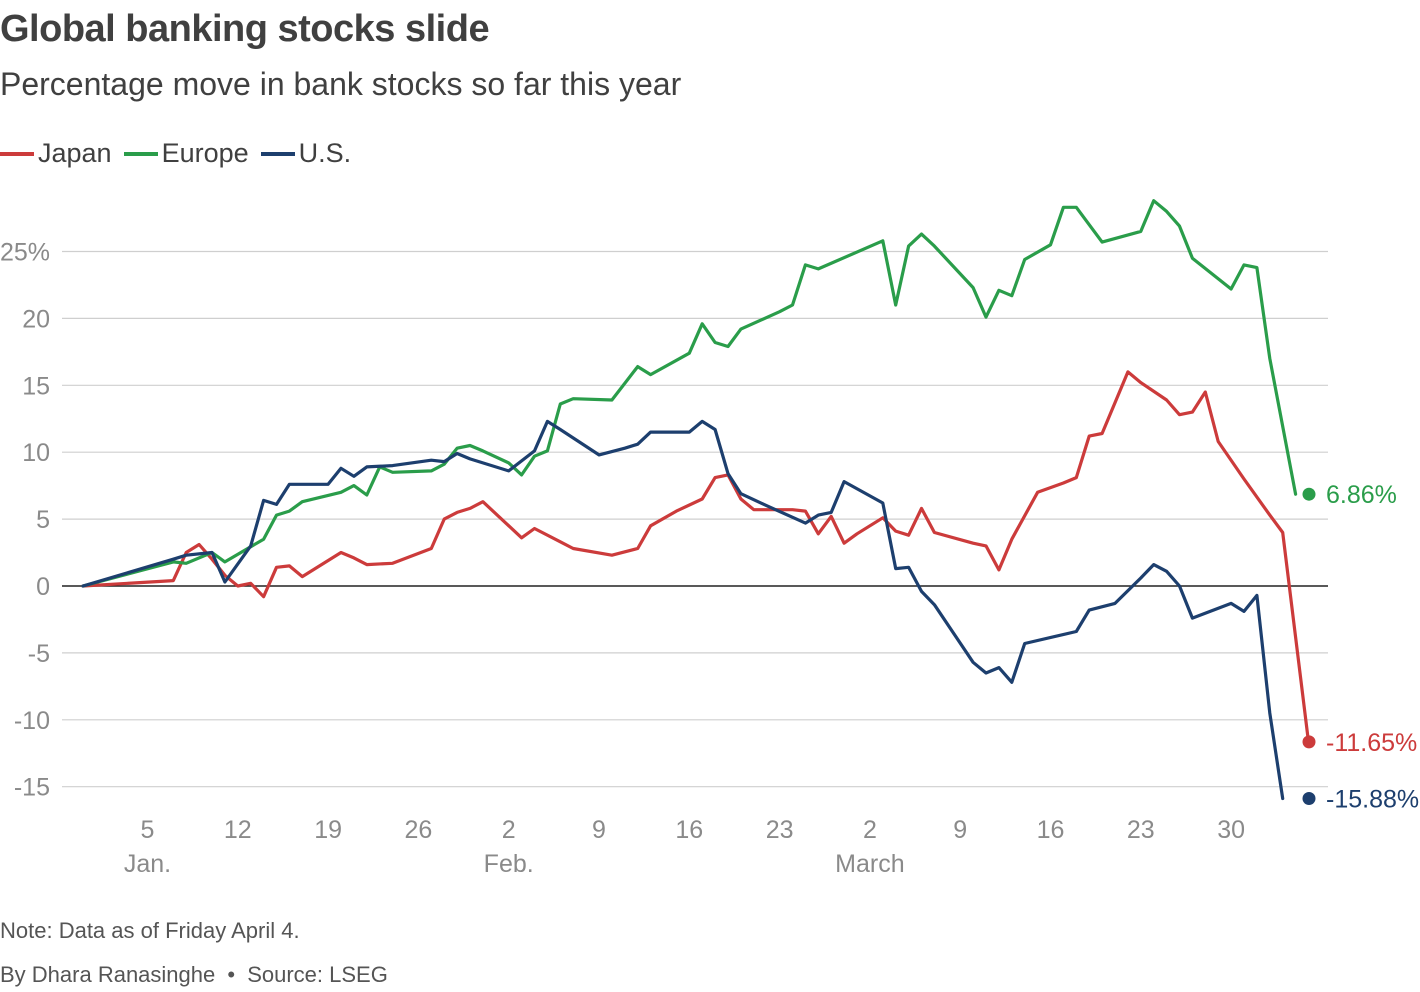  What do you see at coordinates (325, 153) in the screenshot?
I see `legend-label-us: U.S.` at bounding box center [325, 153].